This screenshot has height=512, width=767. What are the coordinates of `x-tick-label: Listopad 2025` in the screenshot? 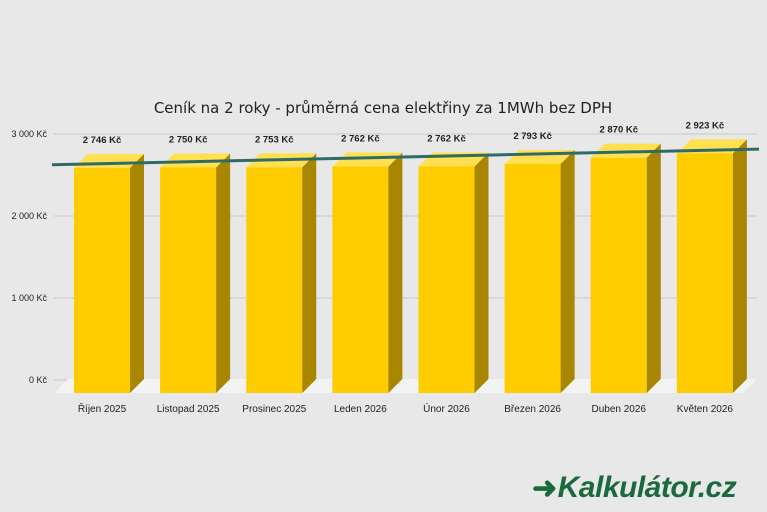 It's located at (188, 409).